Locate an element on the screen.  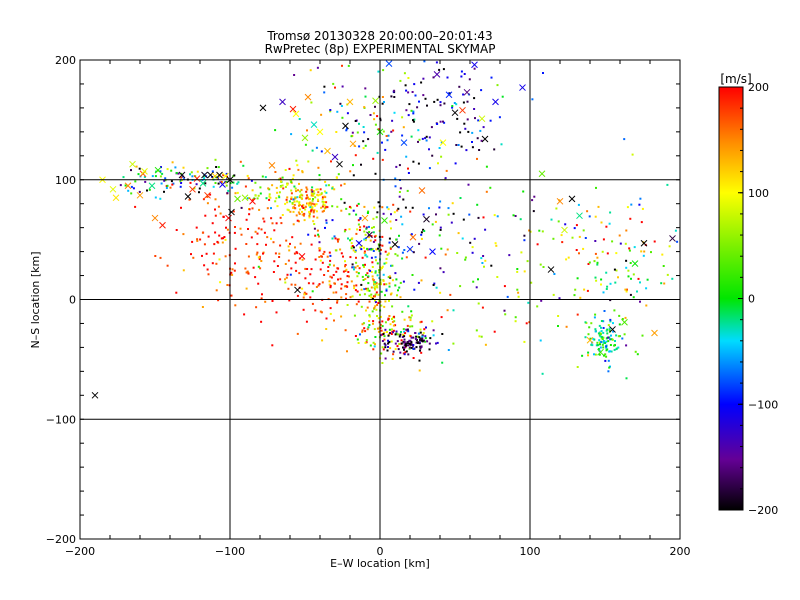
colorbar-tick-label: 0 is located at coordinates (751, 299).